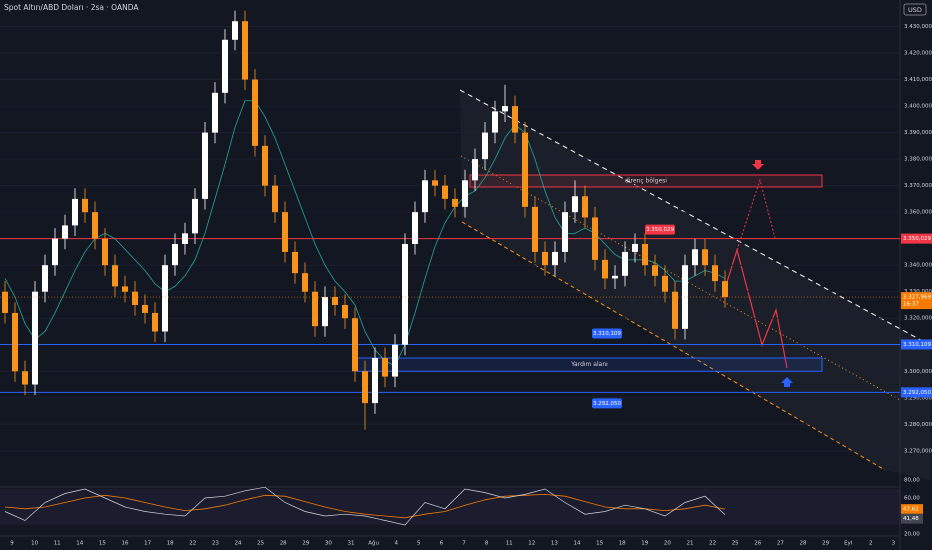 This screenshot has width=932, height=550. I want to click on y-tick-label: 3.430,000, so click(918, 27).